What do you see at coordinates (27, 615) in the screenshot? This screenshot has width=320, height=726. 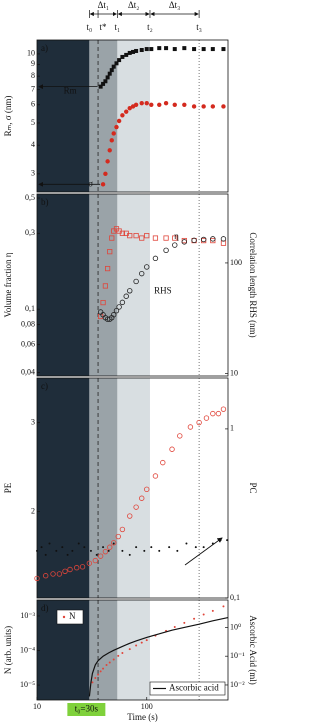 I see `y-tick-label: 10⁻³` at bounding box center [27, 615].